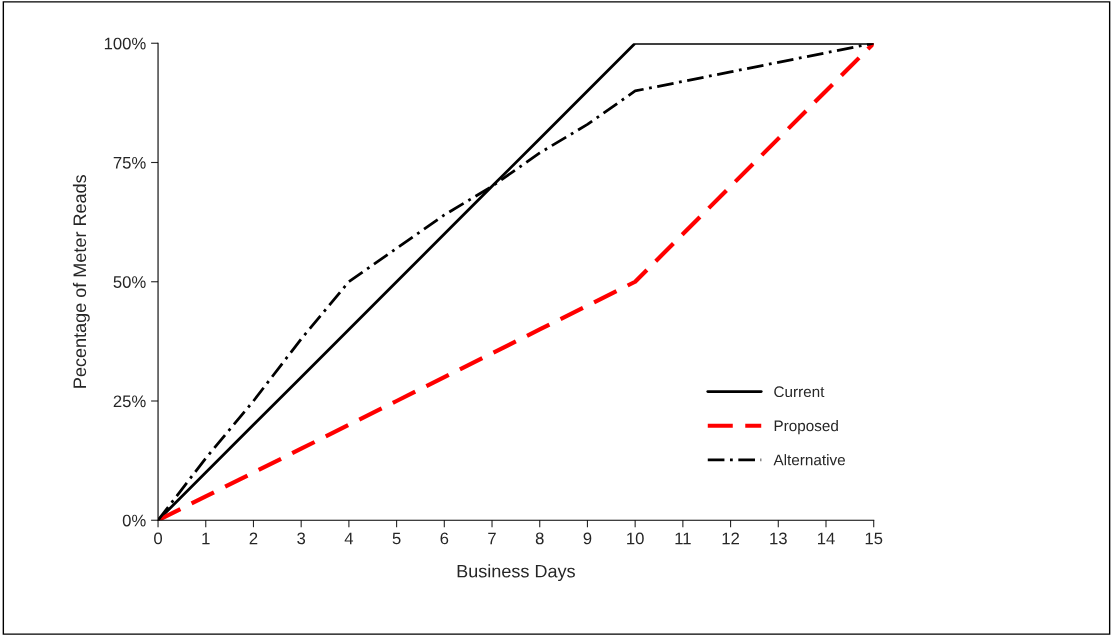 This screenshot has height=636, width=1113. I want to click on x-tick-label: 9, so click(587, 538).